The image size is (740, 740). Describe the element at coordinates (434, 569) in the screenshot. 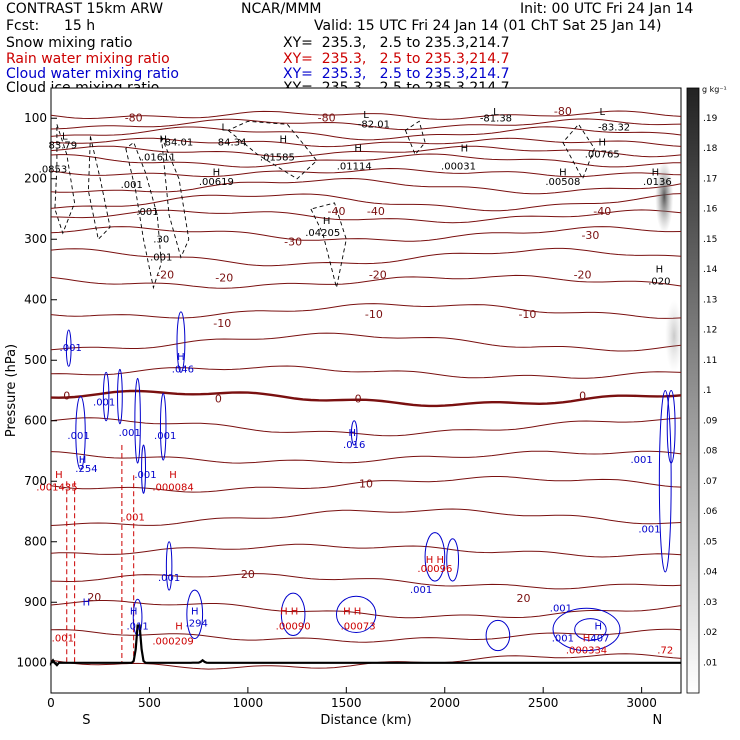

I see `extremum-label: .00096` at that location.